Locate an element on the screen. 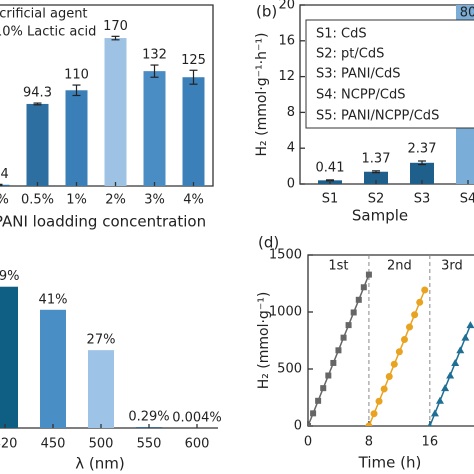 This screenshot has height=474, width=474. x-axis-label: PANI loadding concentration is located at coordinates (103, 222).